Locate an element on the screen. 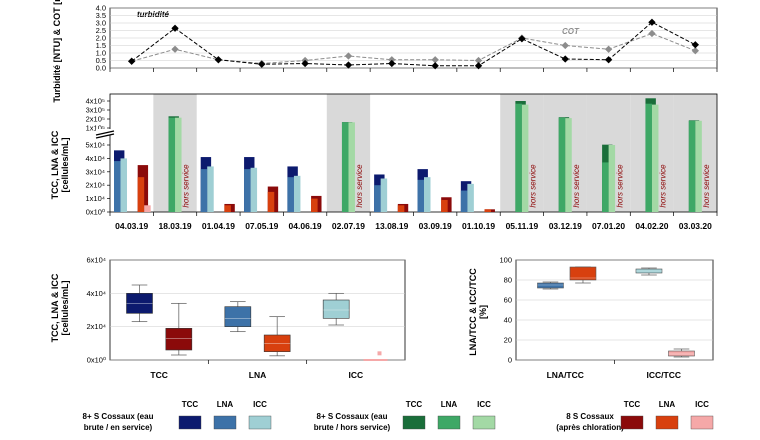 This screenshot has width=760, height=440. bars-ytick-label: 1x10⁴ is located at coordinates (96, 198).